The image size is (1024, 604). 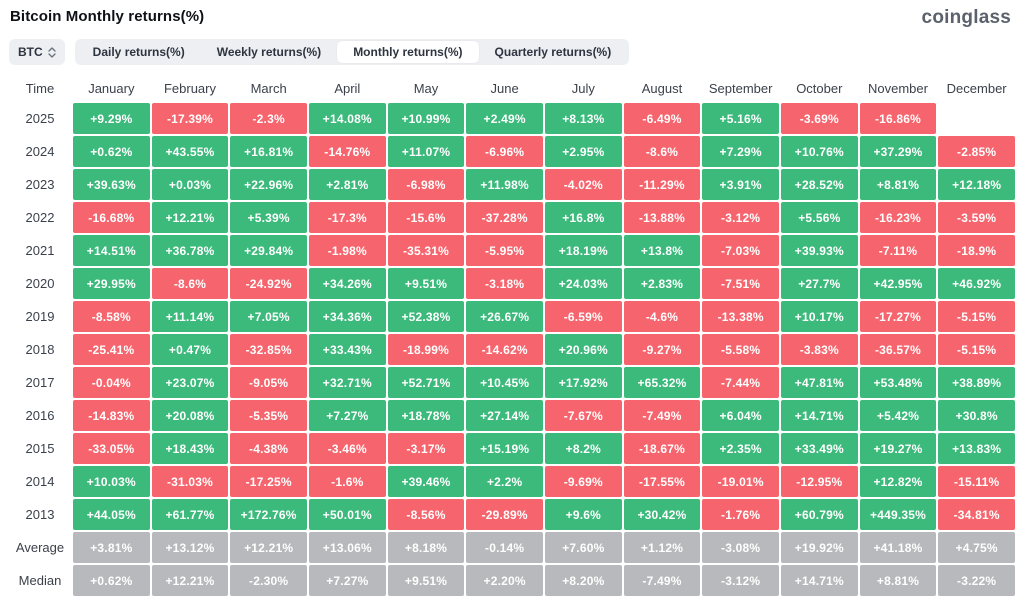 What do you see at coordinates (740, 250) in the screenshot?
I see `return-cell: -7.03%` at bounding box center [740, 250].